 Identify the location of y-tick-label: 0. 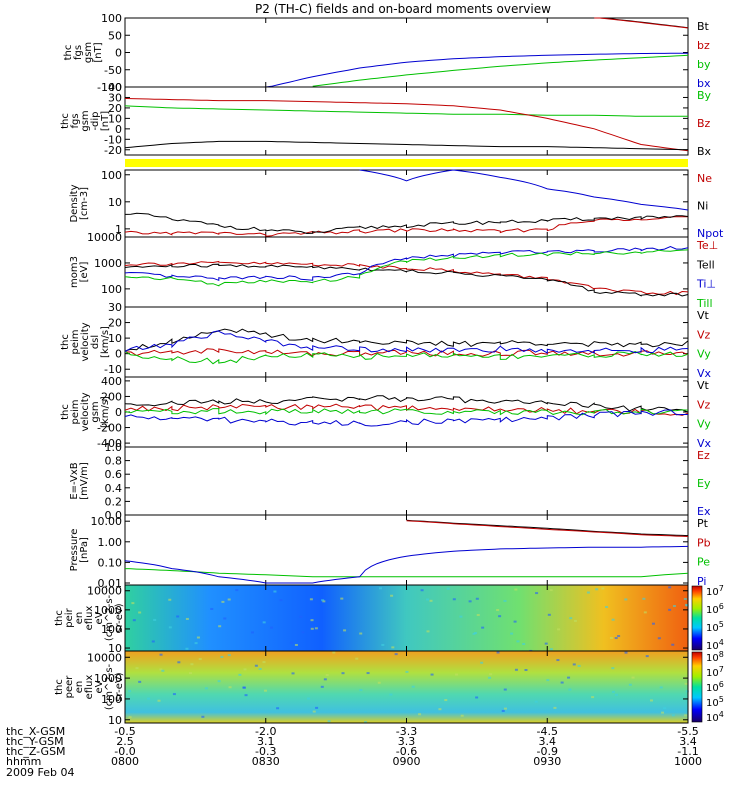
(118, 129).